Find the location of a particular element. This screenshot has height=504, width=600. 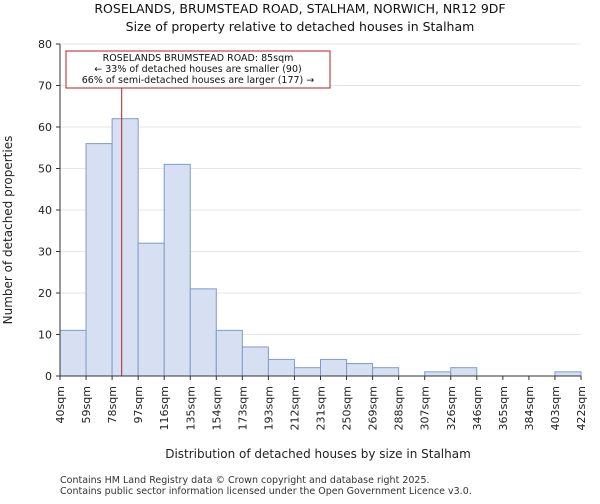

x-tick-label: 116sqm is located at coordinates (164, 408).